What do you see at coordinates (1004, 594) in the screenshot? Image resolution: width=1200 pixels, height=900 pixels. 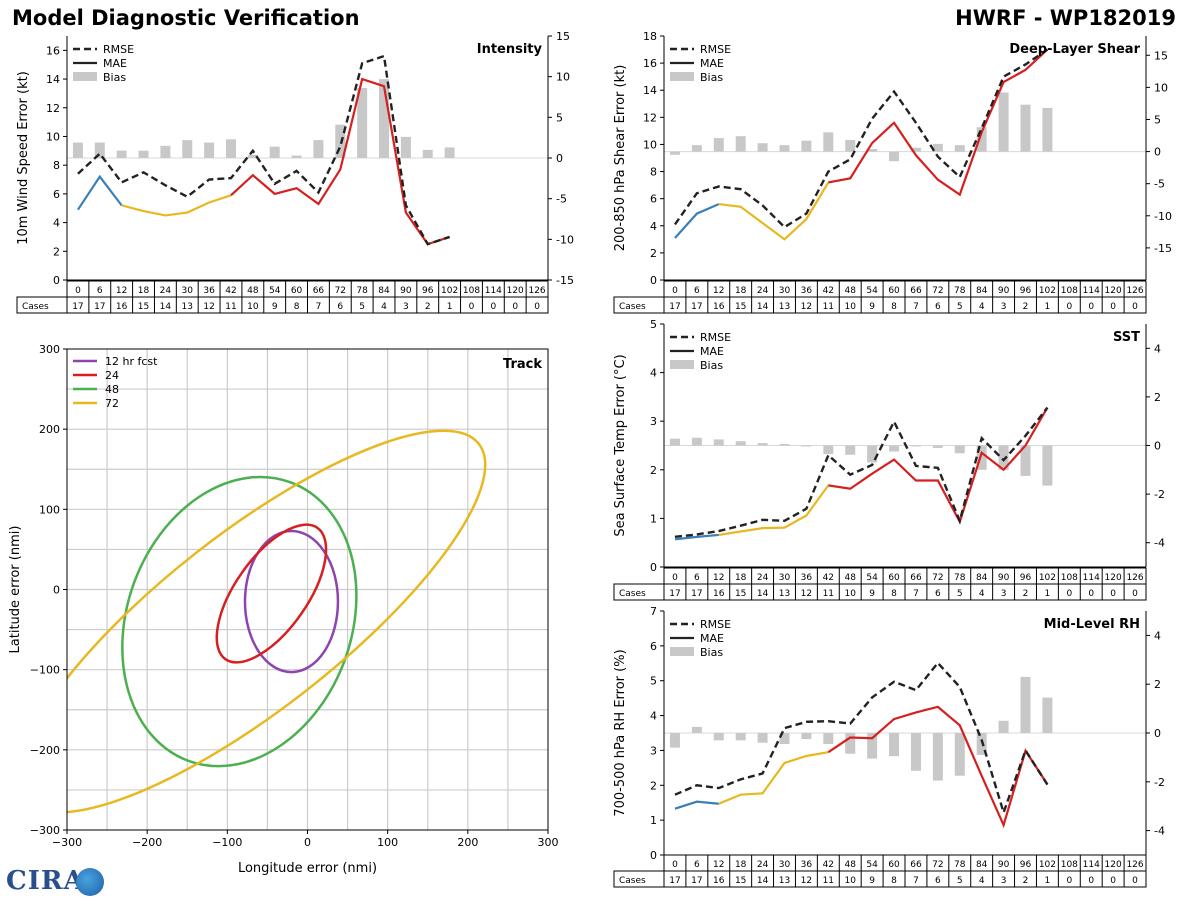 I see `case-count: 3` at bounding box center [1004, 594].